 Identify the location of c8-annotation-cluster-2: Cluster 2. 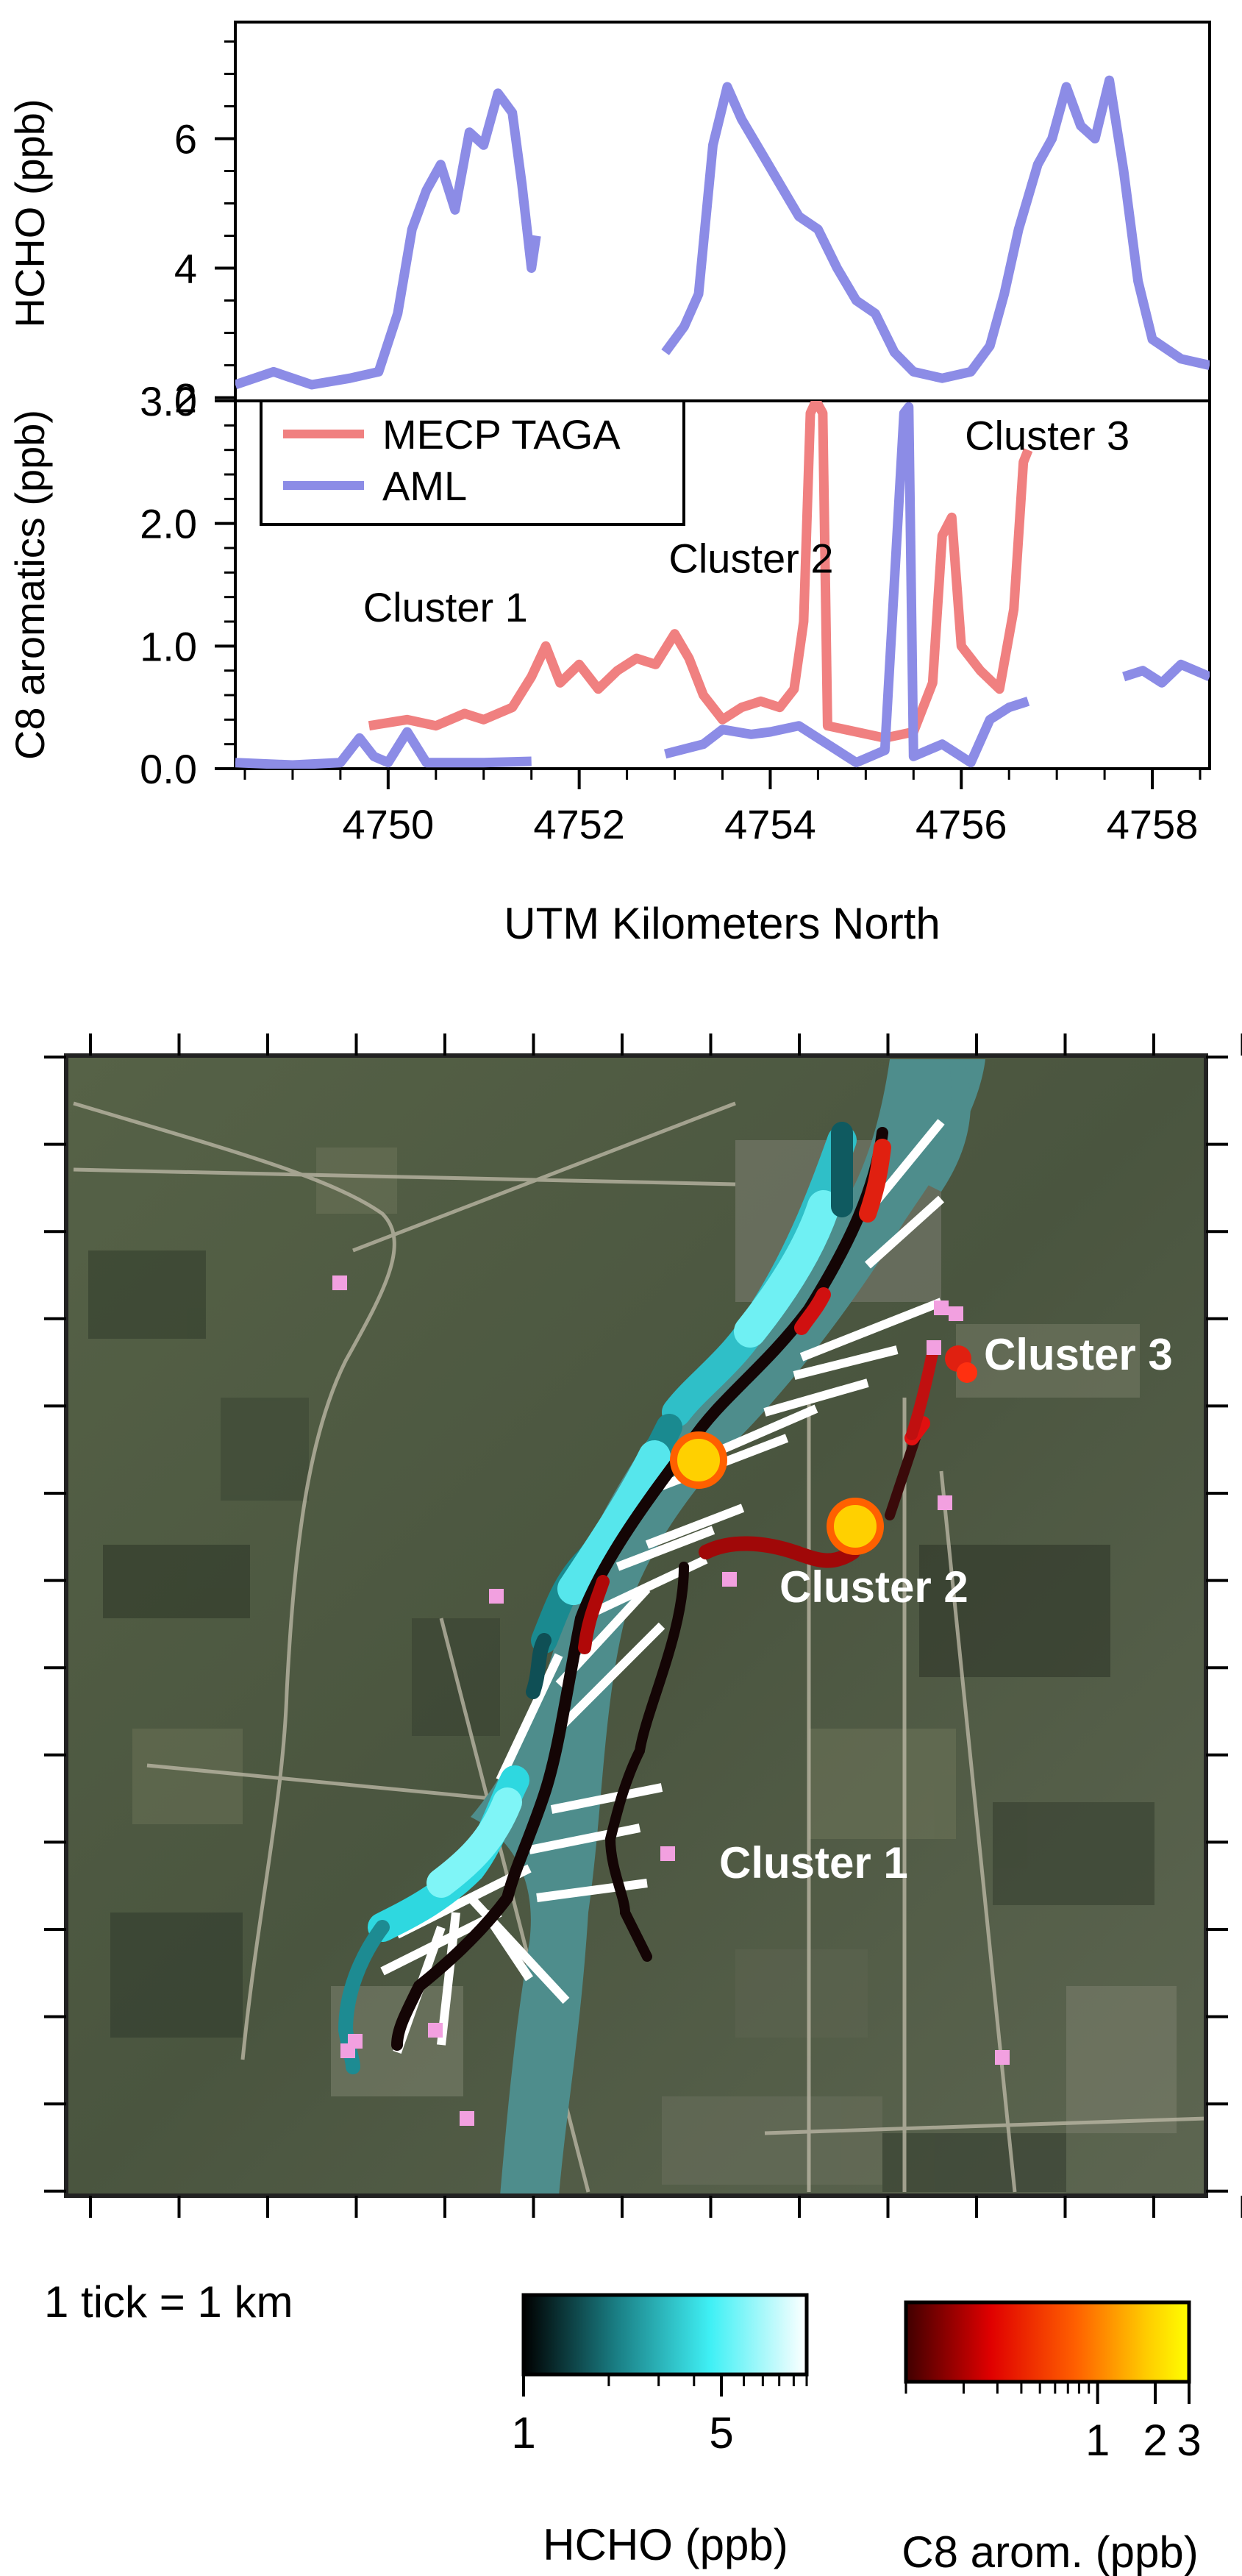
(750, 558).